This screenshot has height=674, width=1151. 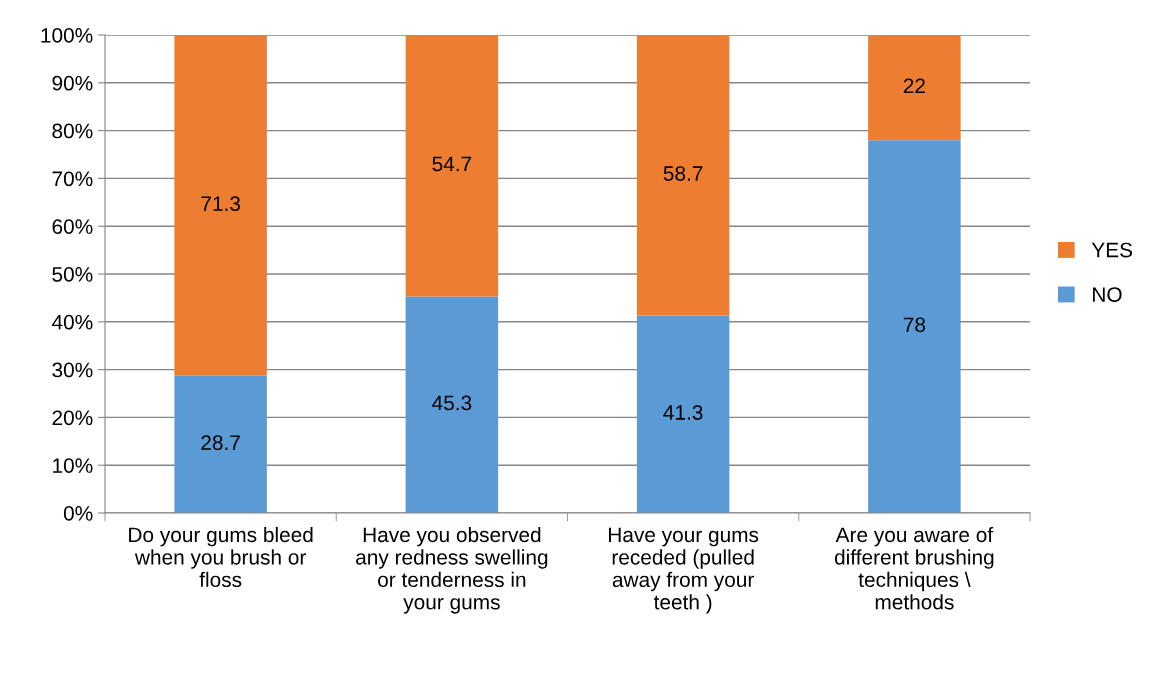 I want to click on x-tick-label: Are you aware of different brushing techniques \ methods, so click(x=914, y=568).